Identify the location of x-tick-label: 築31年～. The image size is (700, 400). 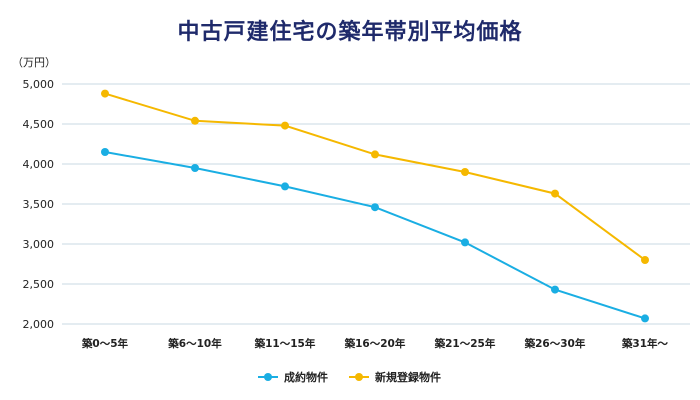
(645, 343).